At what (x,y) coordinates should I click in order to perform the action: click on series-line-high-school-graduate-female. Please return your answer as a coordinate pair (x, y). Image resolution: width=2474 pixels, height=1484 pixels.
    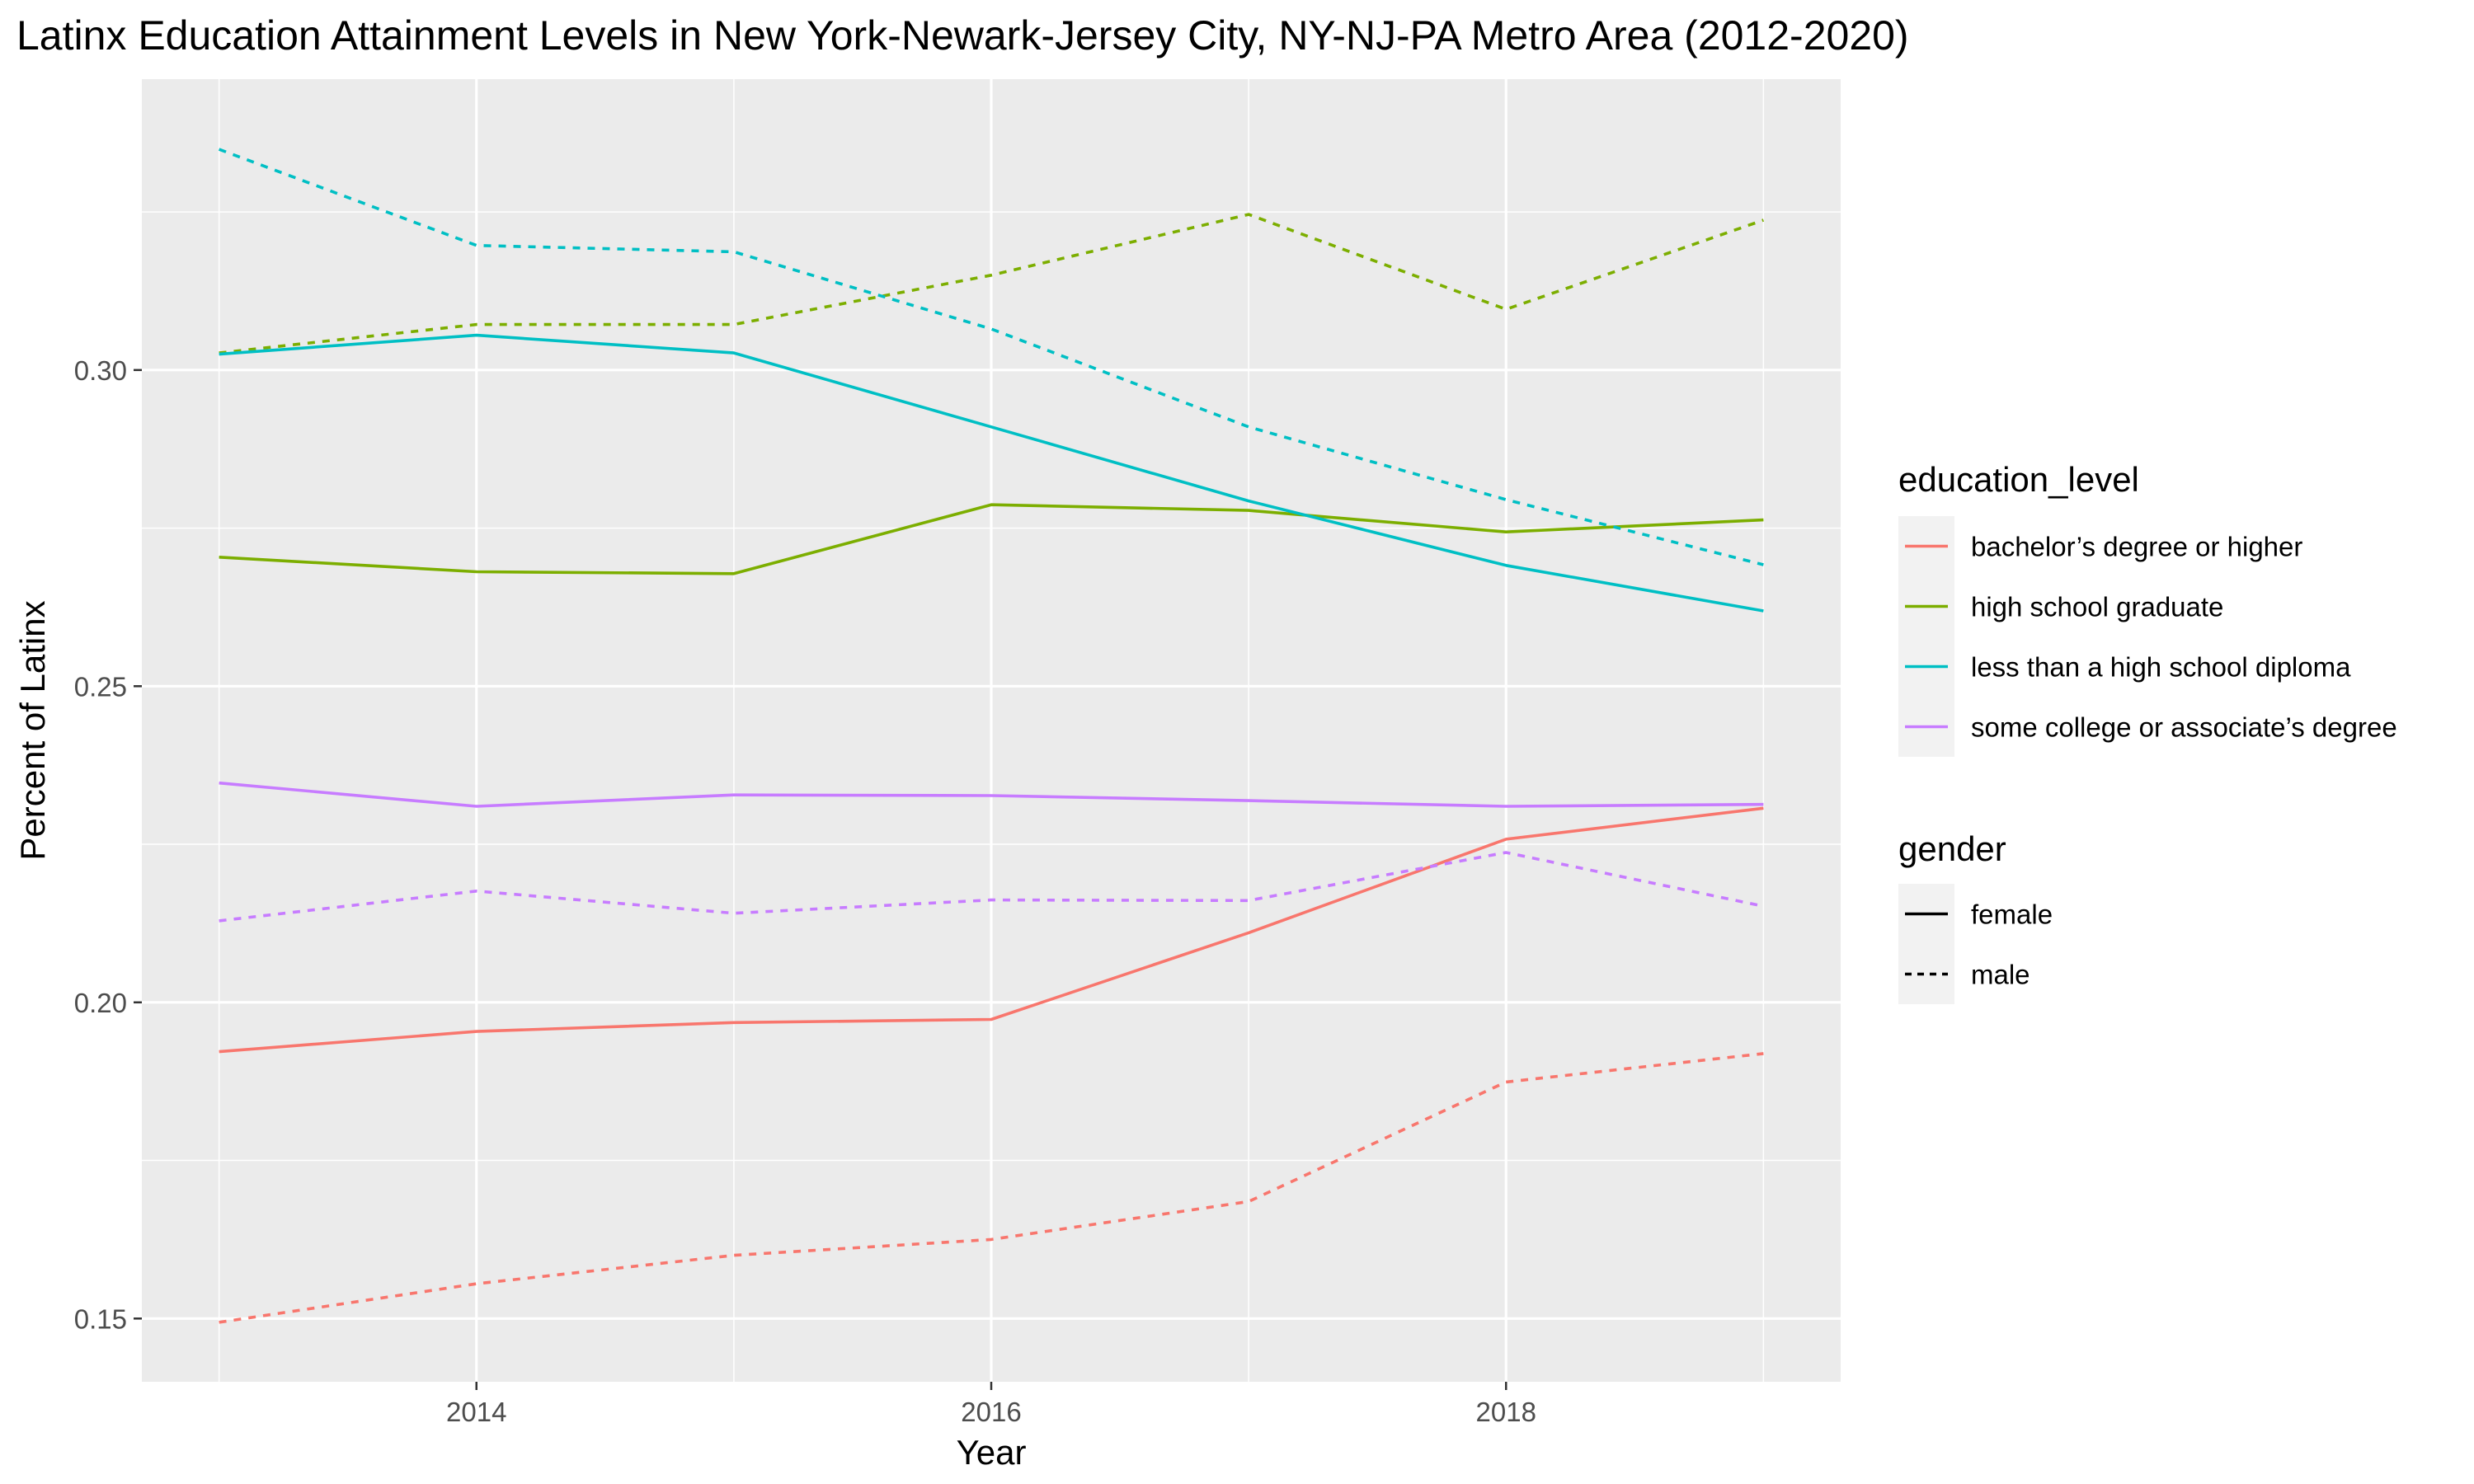
    Looking at the image, I should click on (991, 539).